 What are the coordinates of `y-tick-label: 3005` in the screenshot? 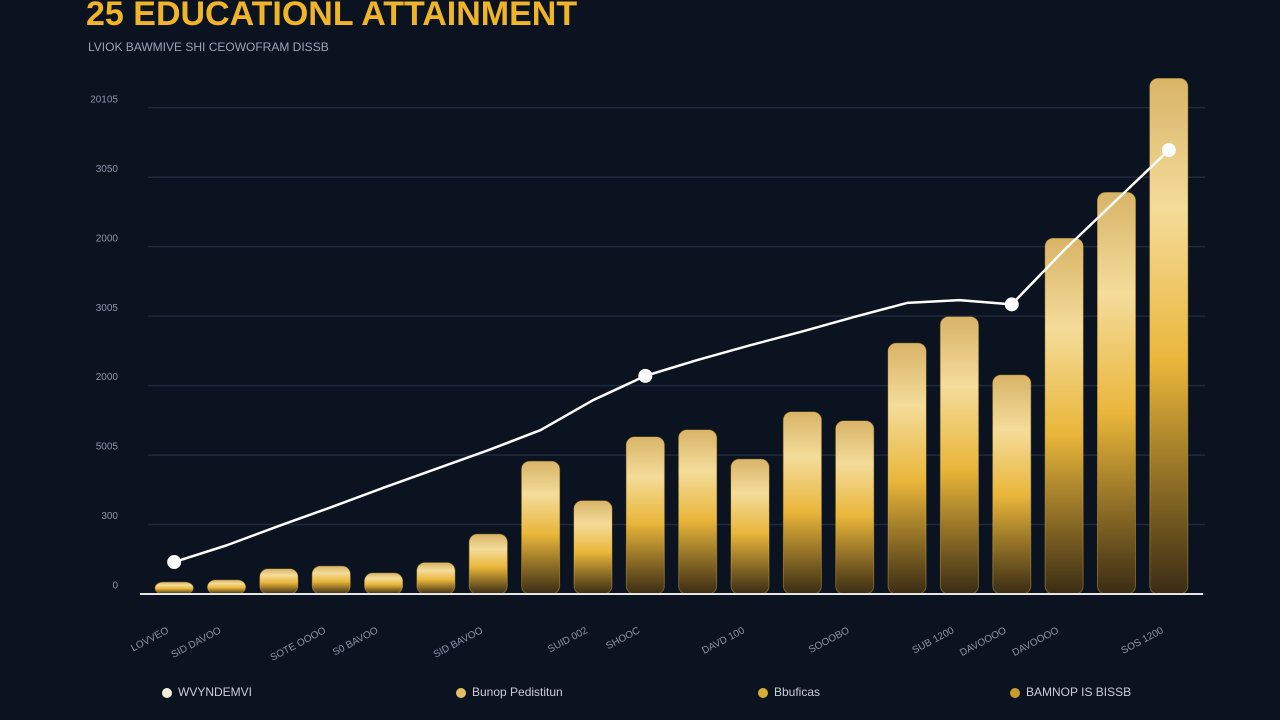 It's located at (107, 308).